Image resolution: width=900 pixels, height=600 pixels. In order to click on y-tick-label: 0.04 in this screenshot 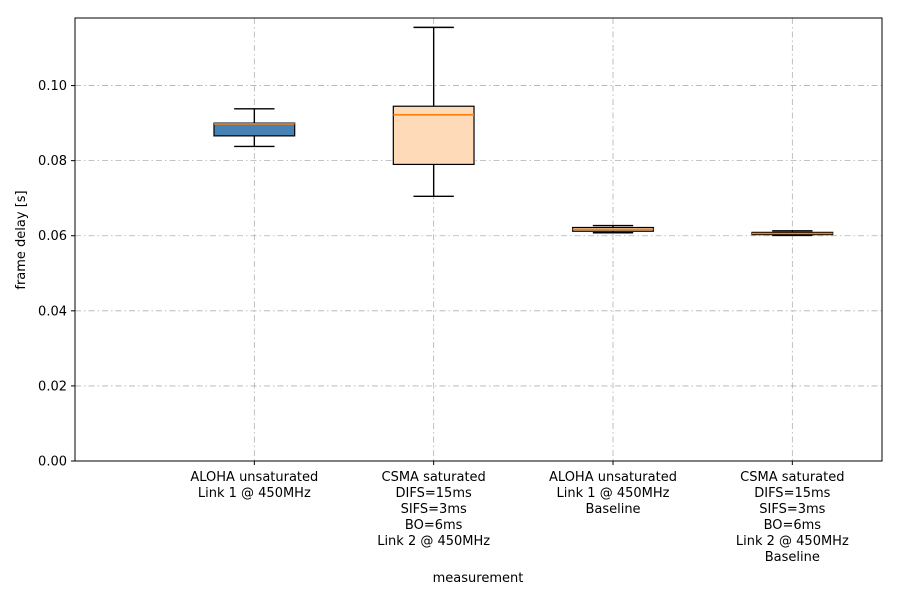, I will do `click(52, 311)`.